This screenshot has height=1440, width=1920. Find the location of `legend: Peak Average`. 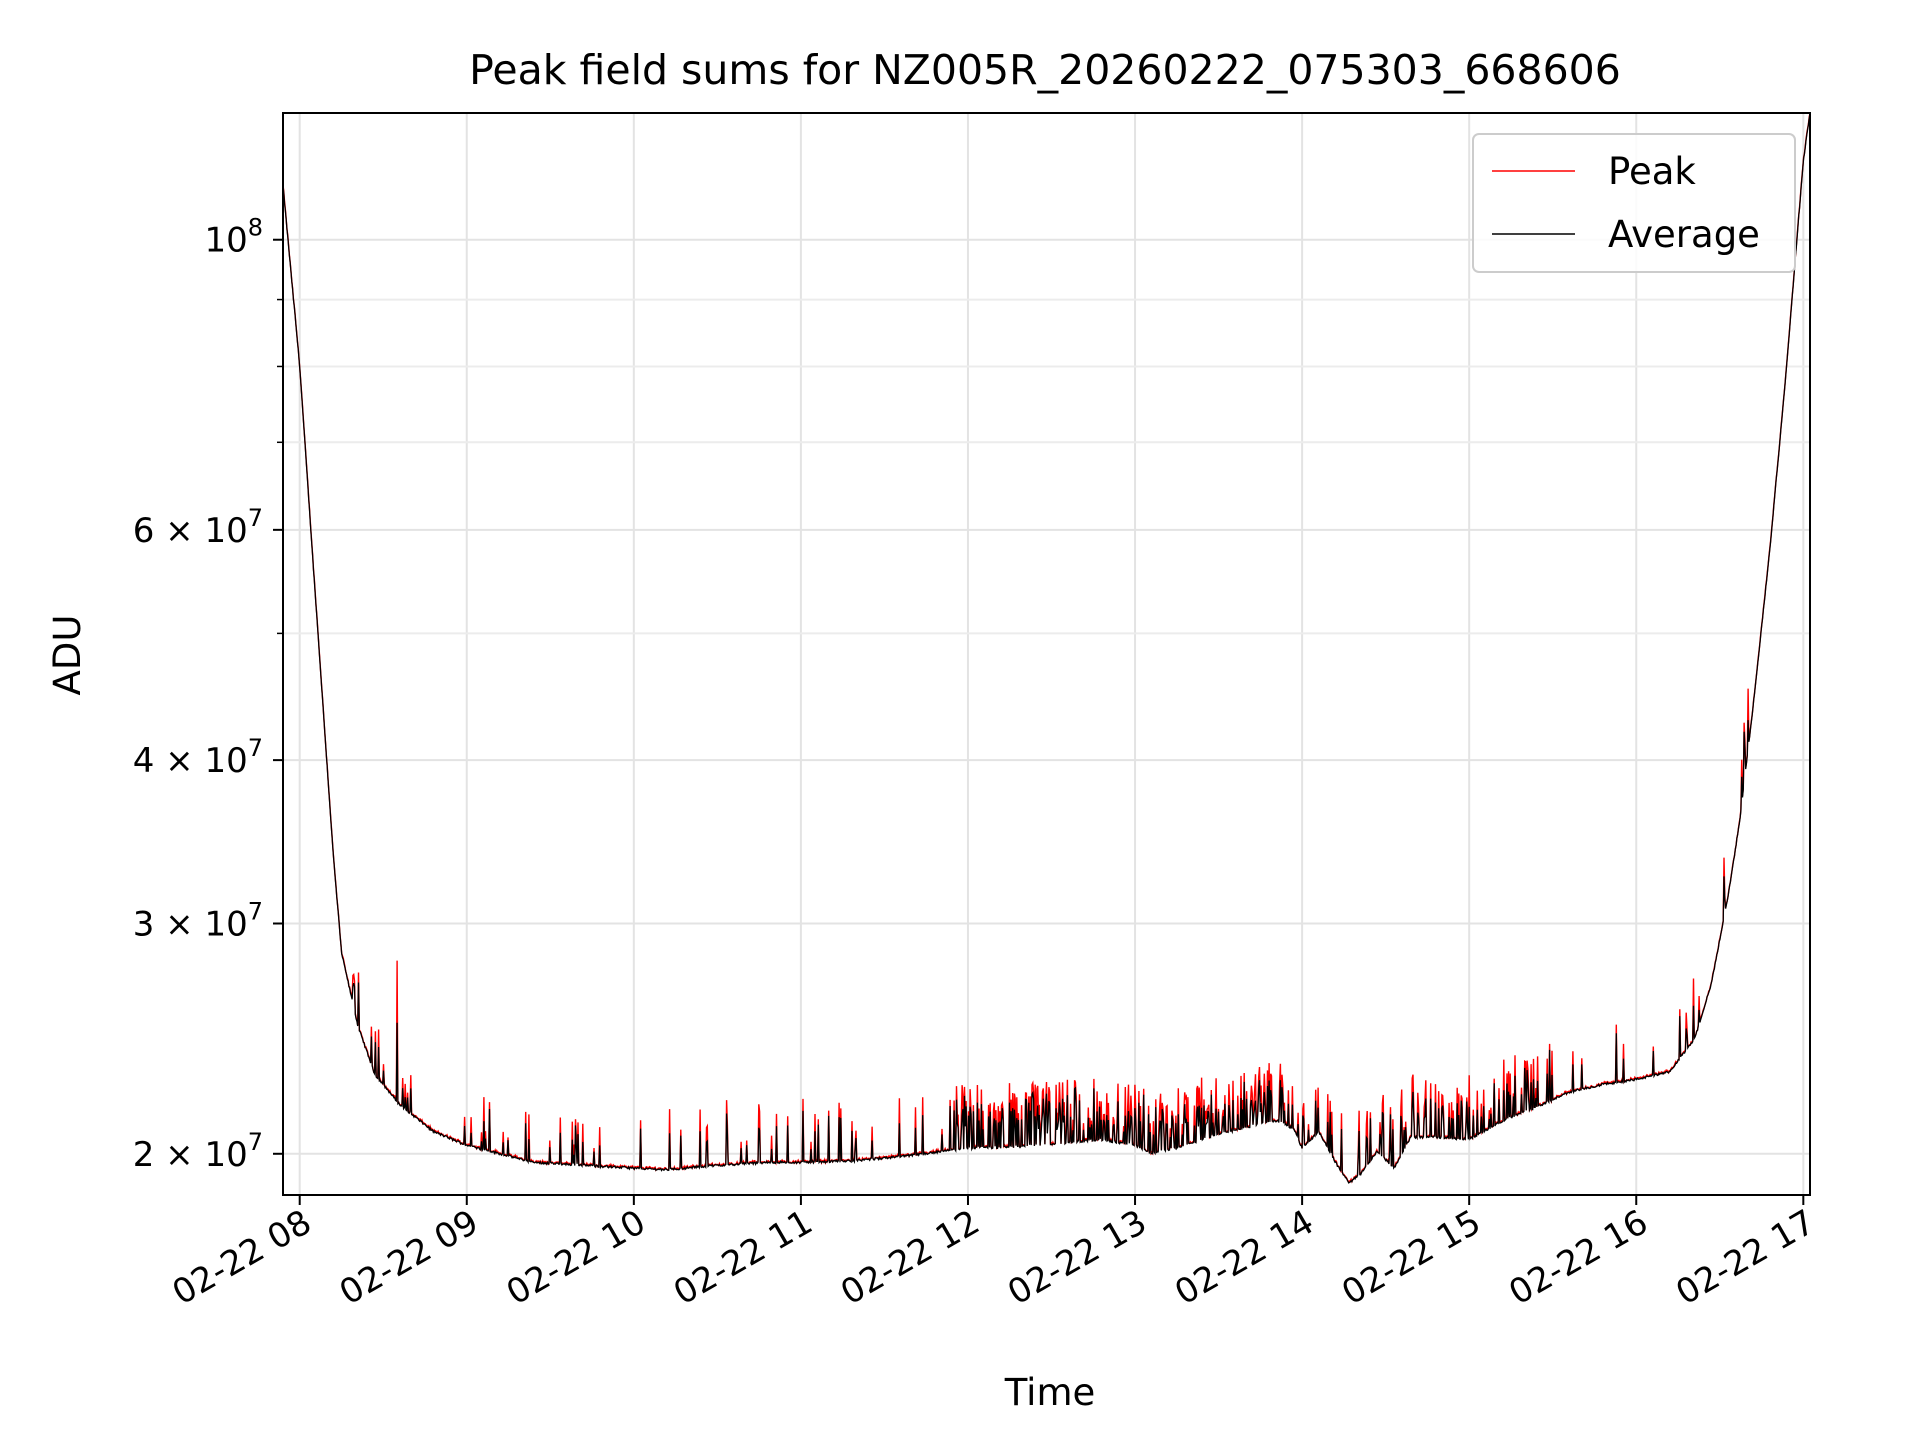

legend: Peak Average is located at coordinates (1634, 203).